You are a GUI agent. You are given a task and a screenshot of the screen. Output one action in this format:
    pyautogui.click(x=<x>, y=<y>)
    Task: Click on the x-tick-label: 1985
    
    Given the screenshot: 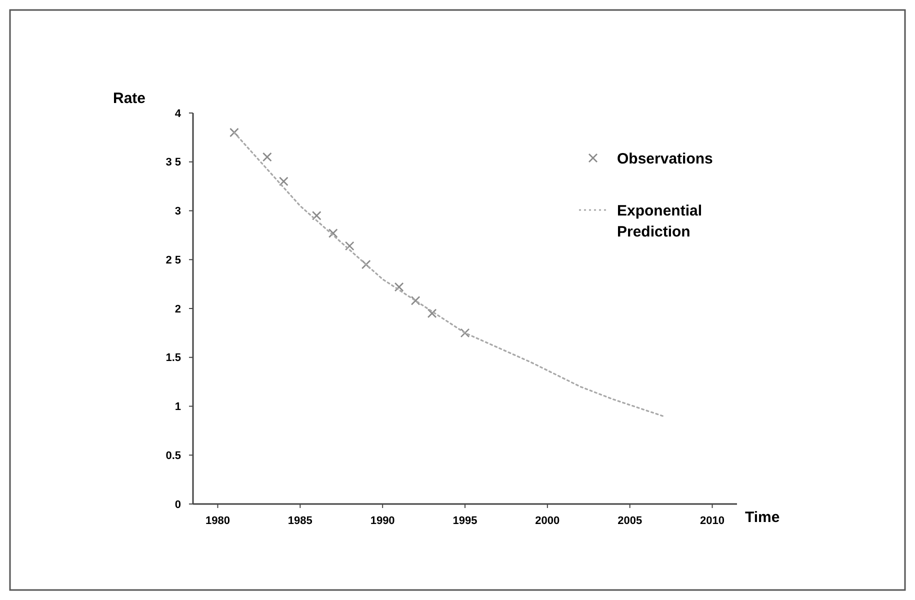 What is the action you would take?
    pyautogui.click(x=300, y=521)
    